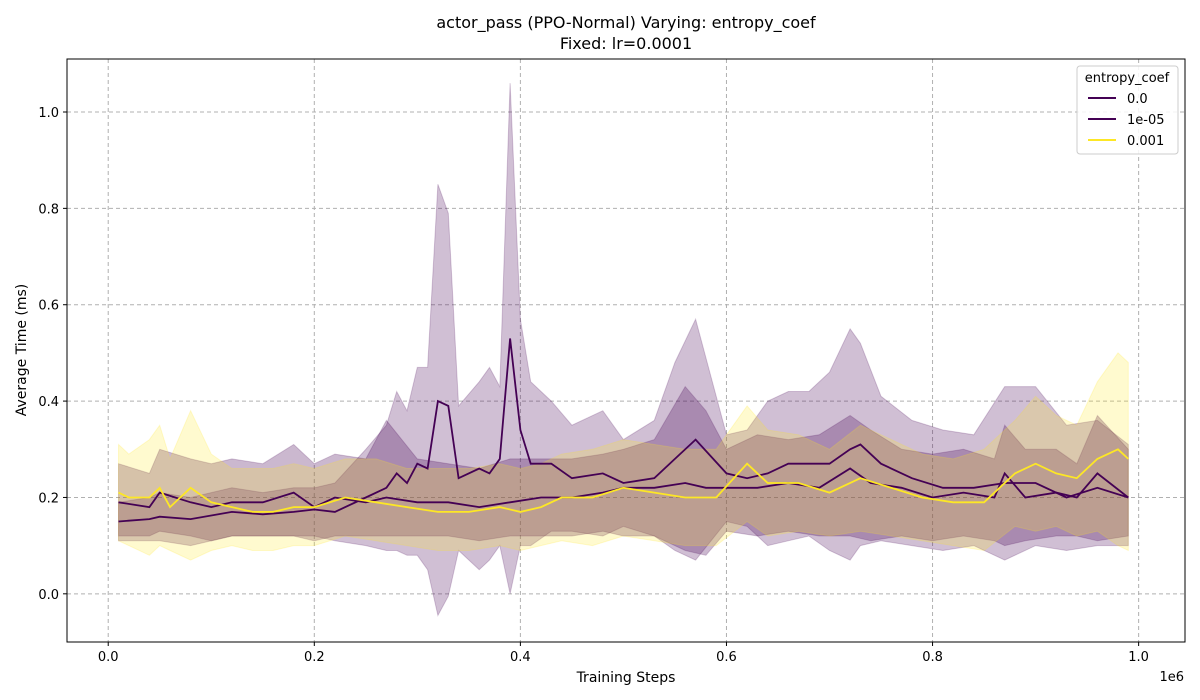 The width and height of the screenshot is (1200, 700). Describe the element at coordinates (623, 653) in the screenshot. I see `x-axis-ticks: 0.0 0.2 0.4 0.6 0.8 1.0` at that location.